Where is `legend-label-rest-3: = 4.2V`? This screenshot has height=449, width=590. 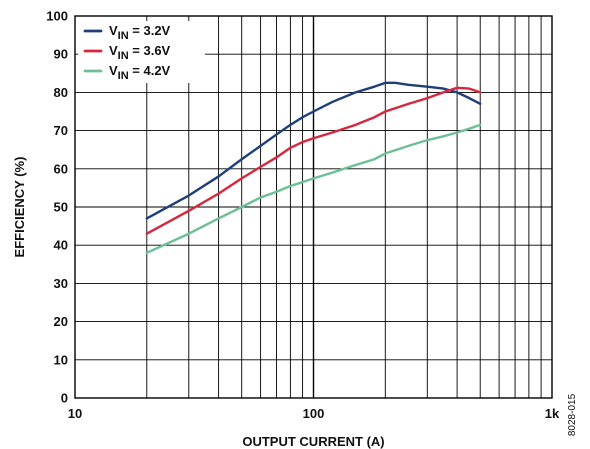
legend-label-rest-3: = 4.2V is located at coordinates (150, 70).